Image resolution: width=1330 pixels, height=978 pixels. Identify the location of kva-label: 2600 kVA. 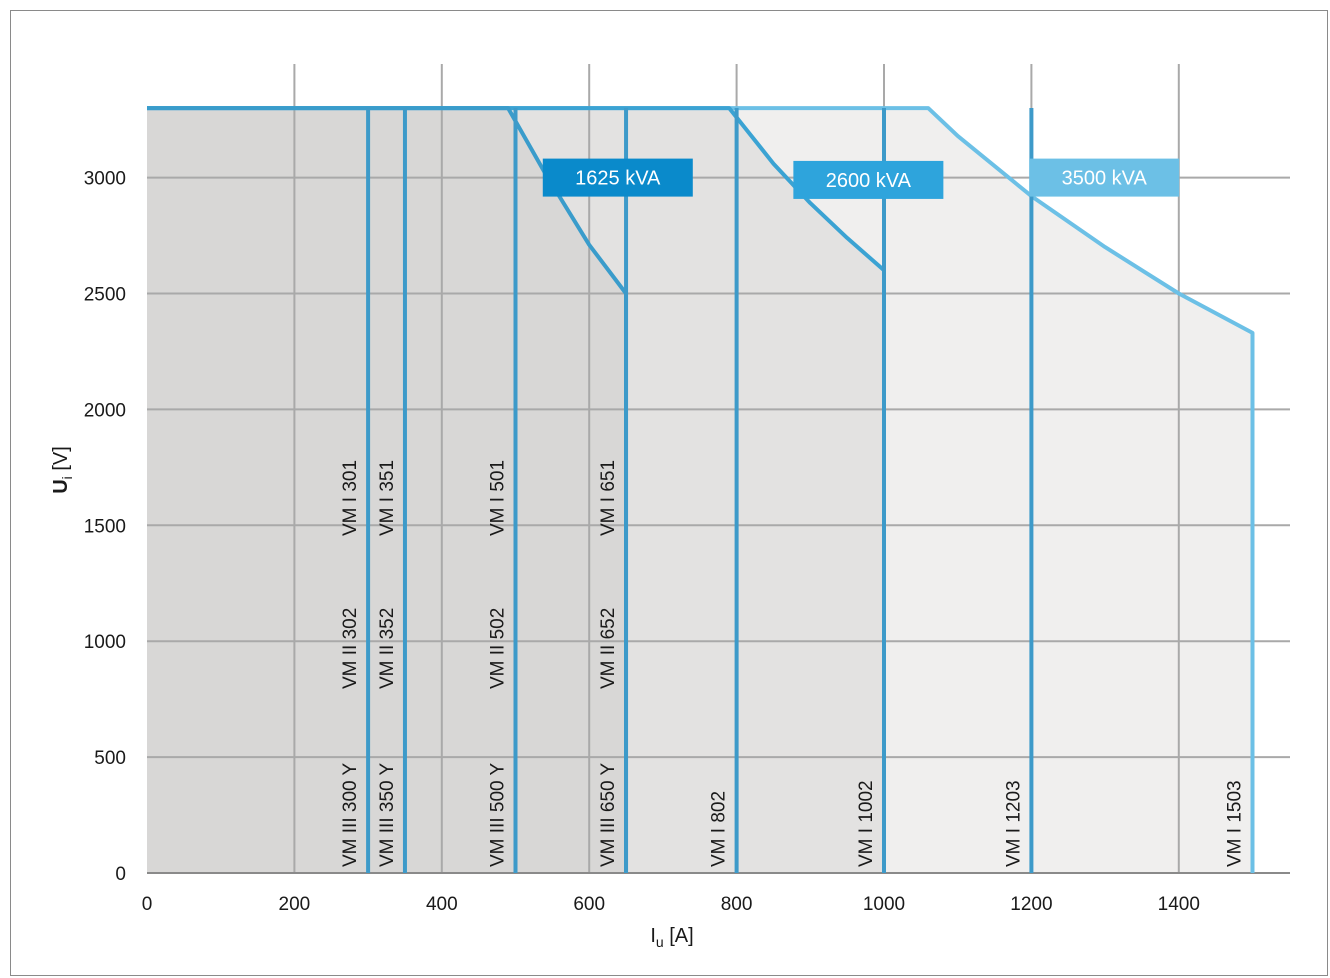
(869, 181).